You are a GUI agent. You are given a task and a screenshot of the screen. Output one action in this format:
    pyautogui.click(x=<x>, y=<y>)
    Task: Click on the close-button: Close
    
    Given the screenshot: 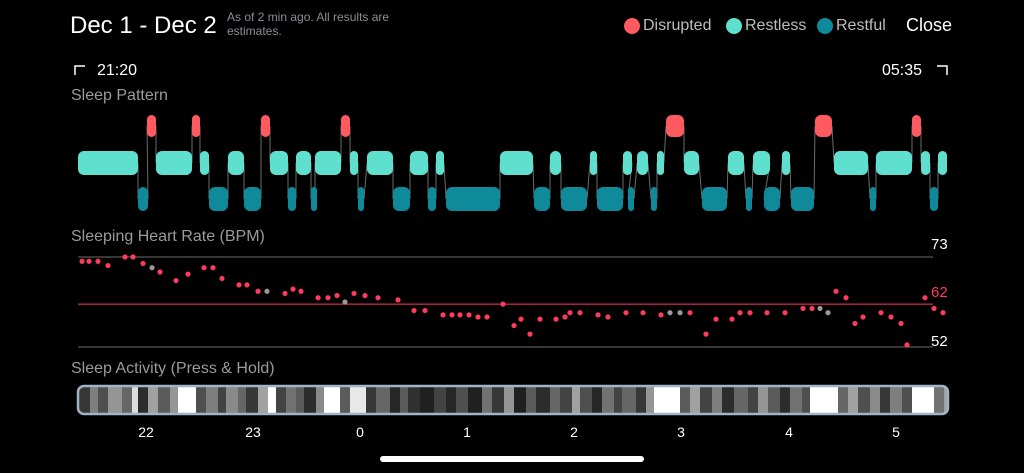 What is the action you would take?
    pyautogui.click(x=929, y=25)
    